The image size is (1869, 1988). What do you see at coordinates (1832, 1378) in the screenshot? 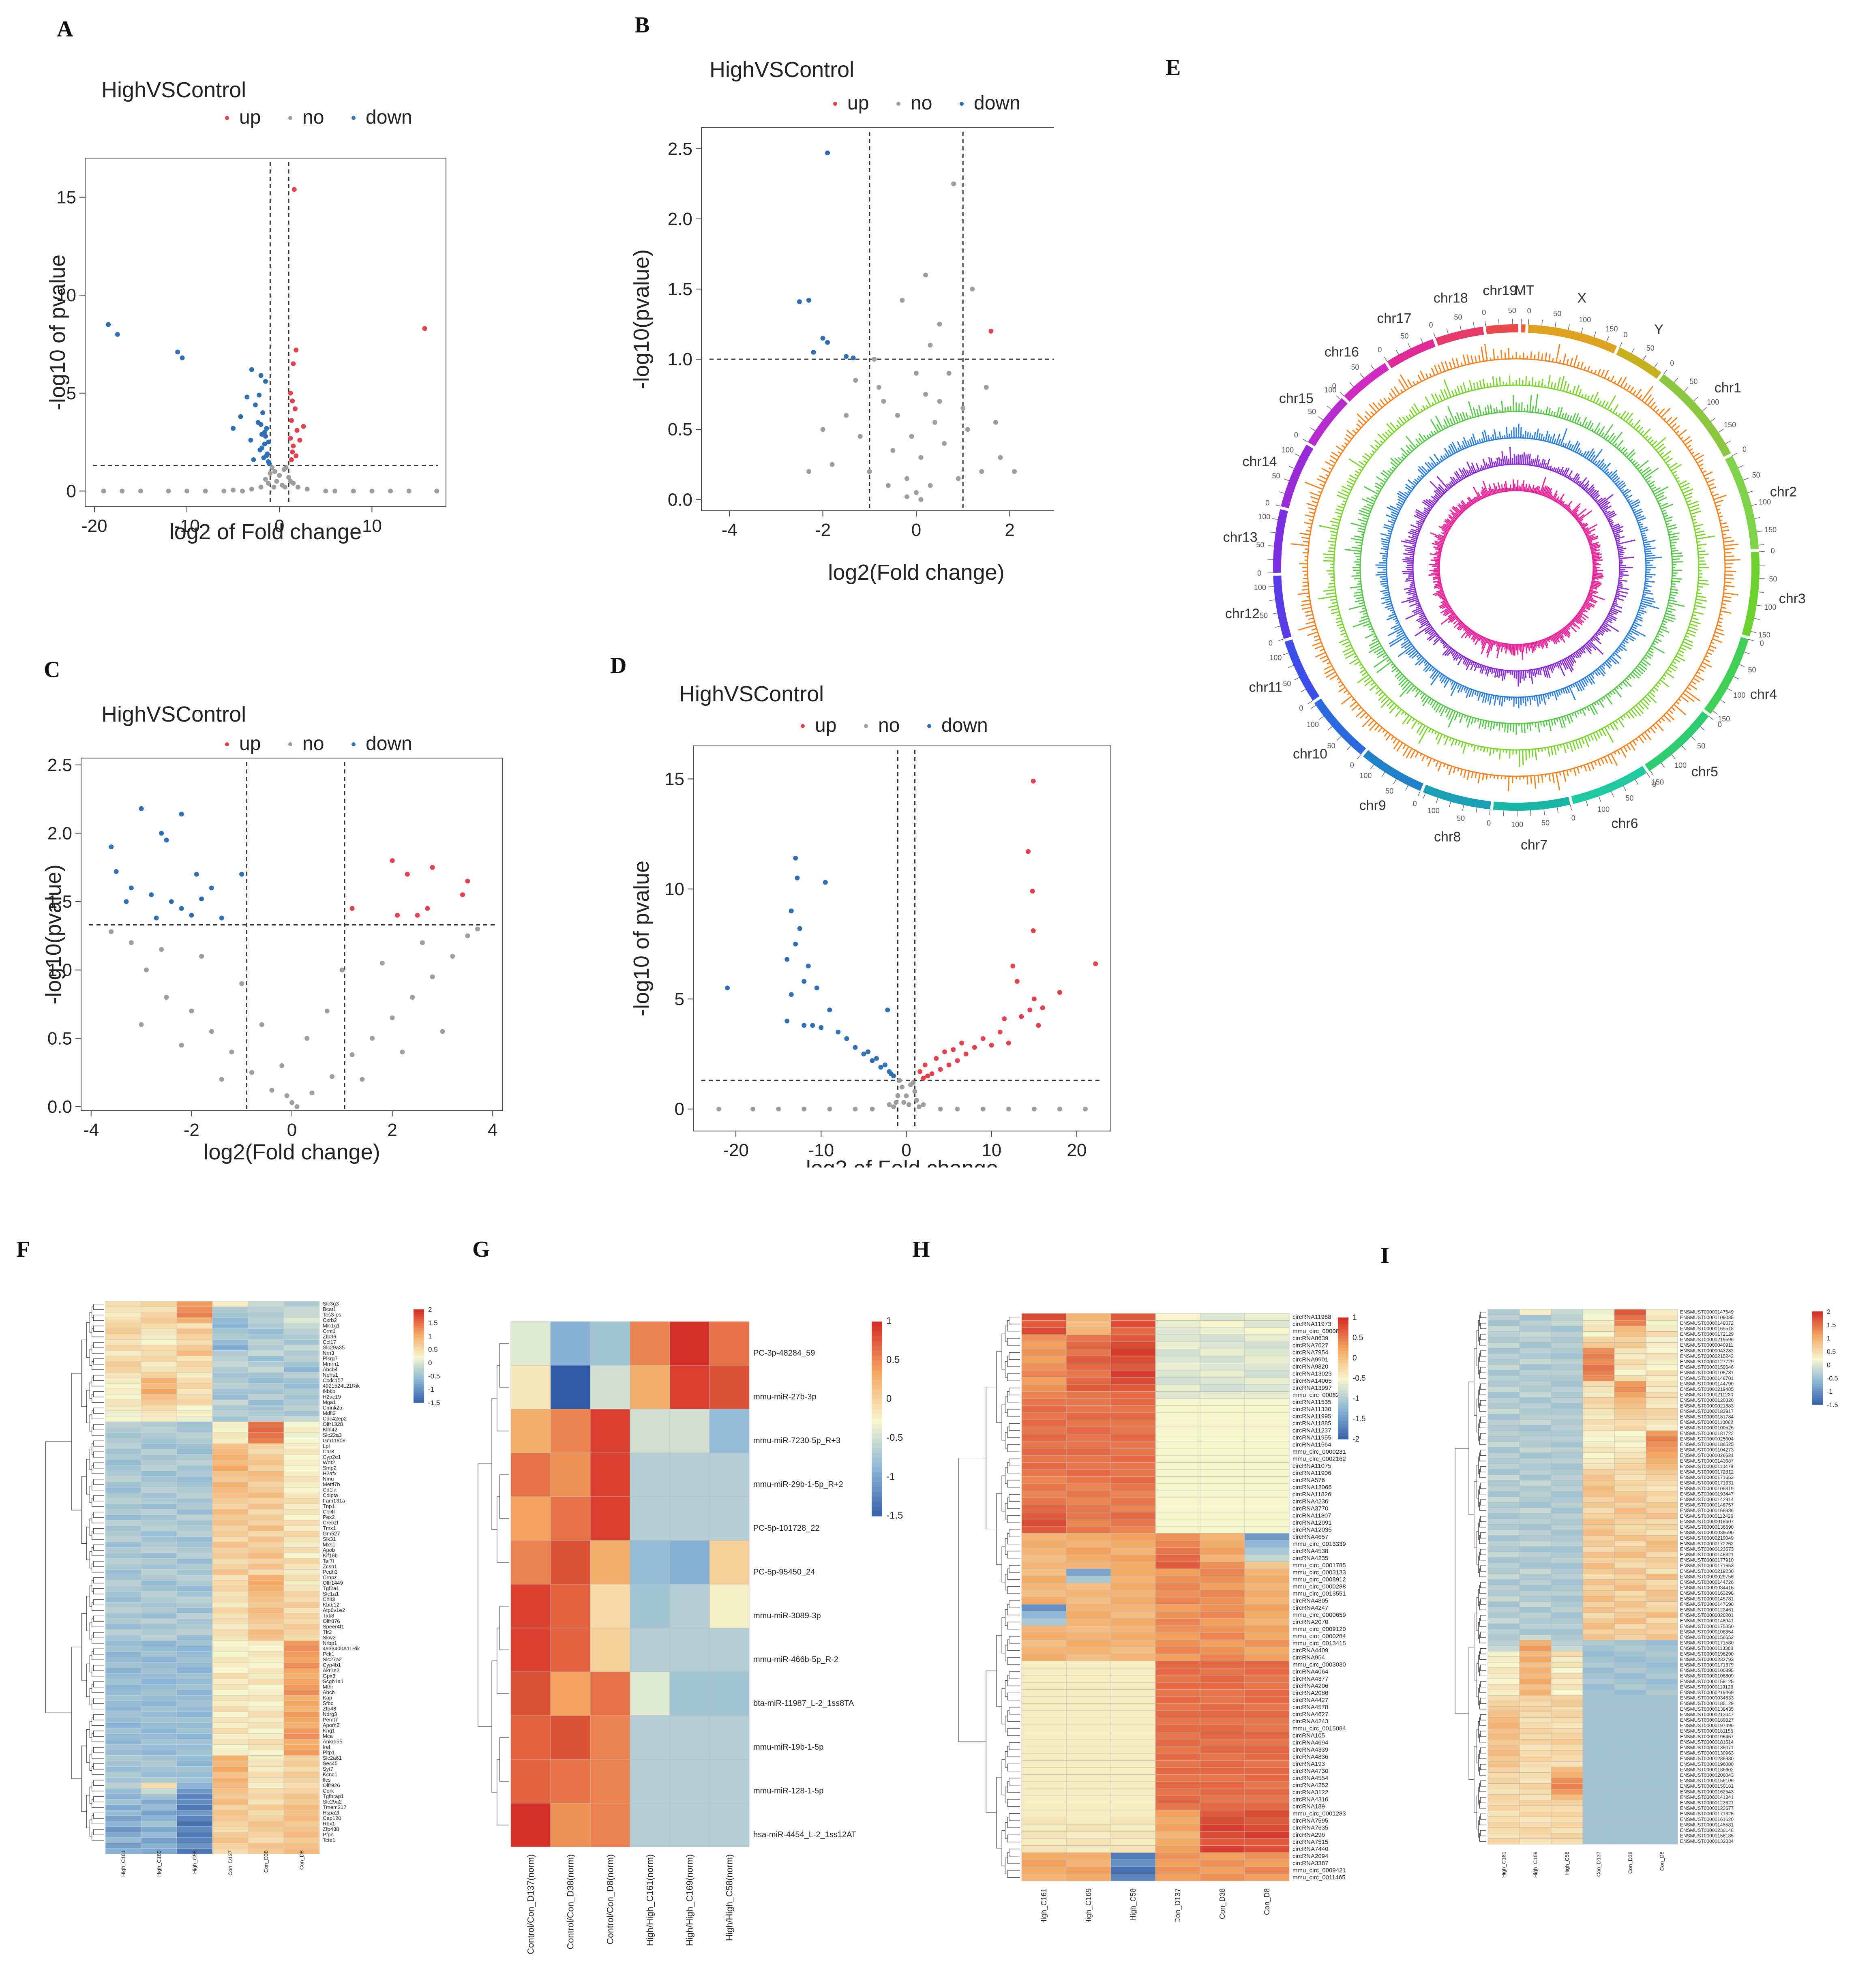
I see `legend-tick-label: -0.5` at bounding box center [1832, 1378].